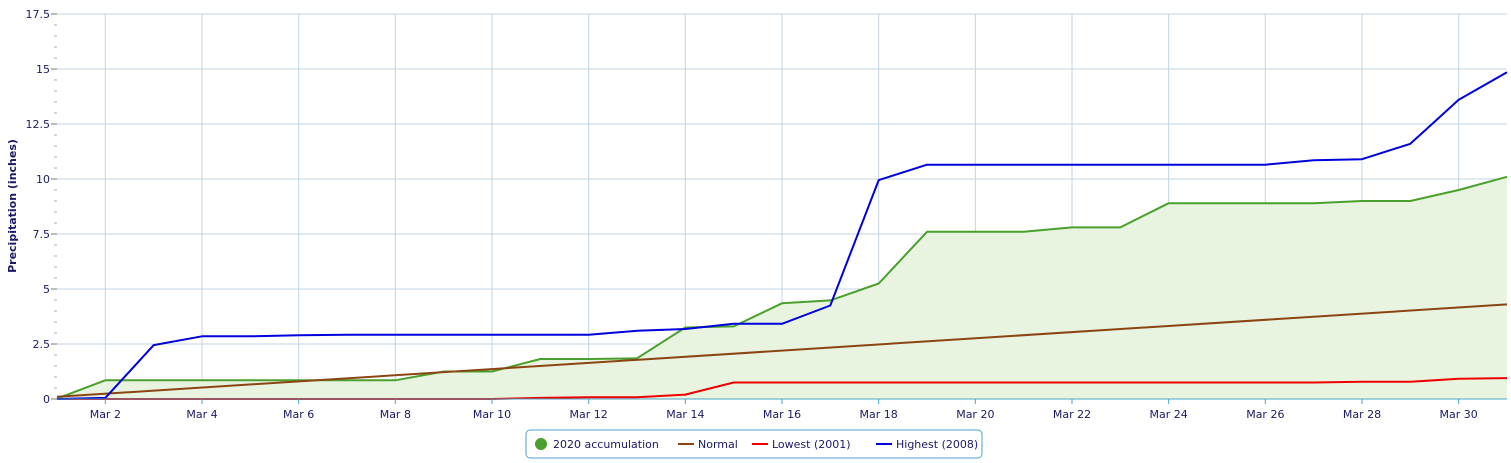 The width and height of the screenshot is (1511, 463). I want to click on x-tick-label: Mar 18, so click(879, 414).